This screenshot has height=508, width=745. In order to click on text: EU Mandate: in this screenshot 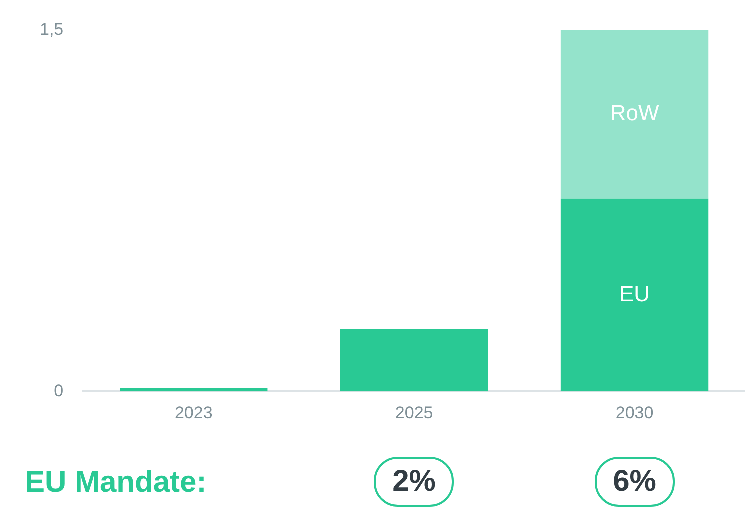, I will do `click(116, 483)`.